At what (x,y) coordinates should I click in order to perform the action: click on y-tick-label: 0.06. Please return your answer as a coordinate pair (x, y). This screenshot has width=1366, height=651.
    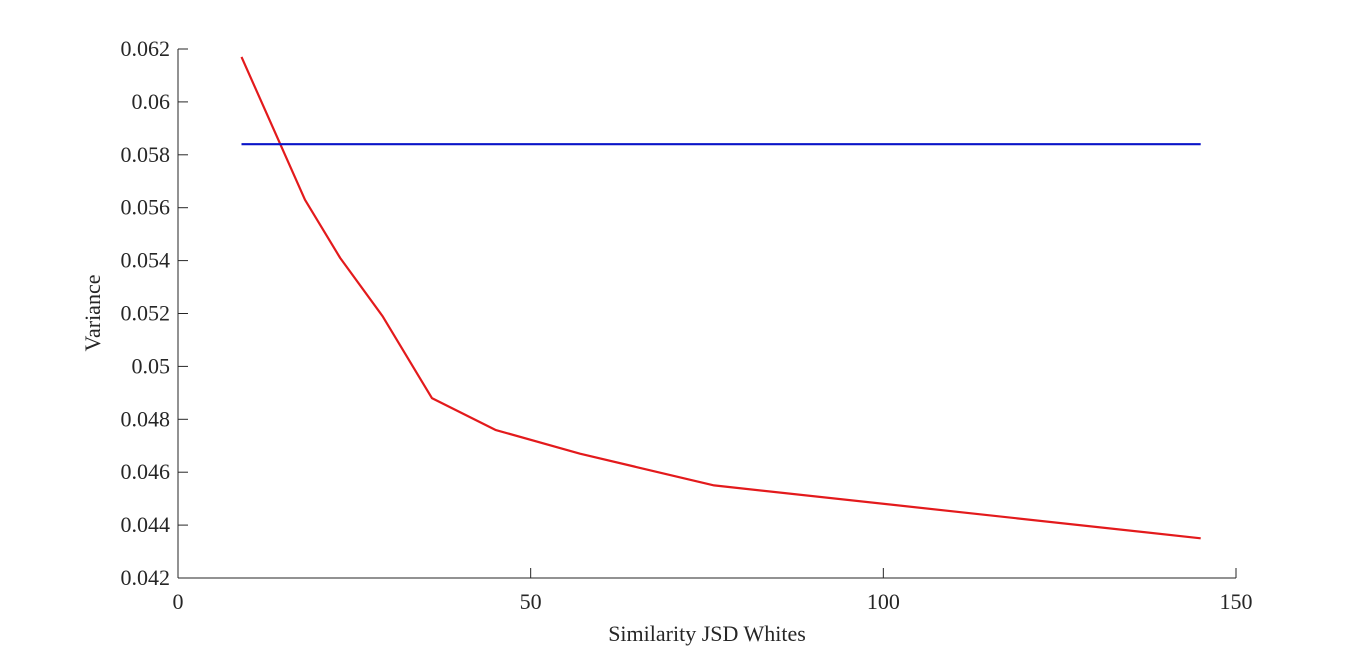
    Looking at the image, I should click on (151, 101).